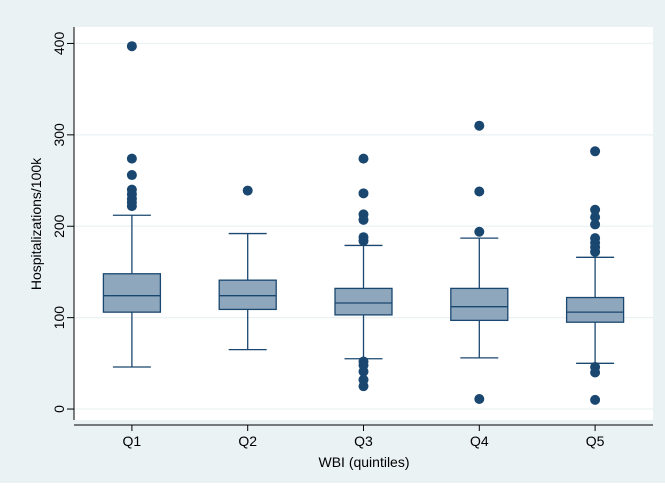 Image resolution: width=665 pixels, height=488 pixels. What do you see at coordinates (479, 262) in the screenshot?
I see `box-q4` at bounding box center [479, 262].